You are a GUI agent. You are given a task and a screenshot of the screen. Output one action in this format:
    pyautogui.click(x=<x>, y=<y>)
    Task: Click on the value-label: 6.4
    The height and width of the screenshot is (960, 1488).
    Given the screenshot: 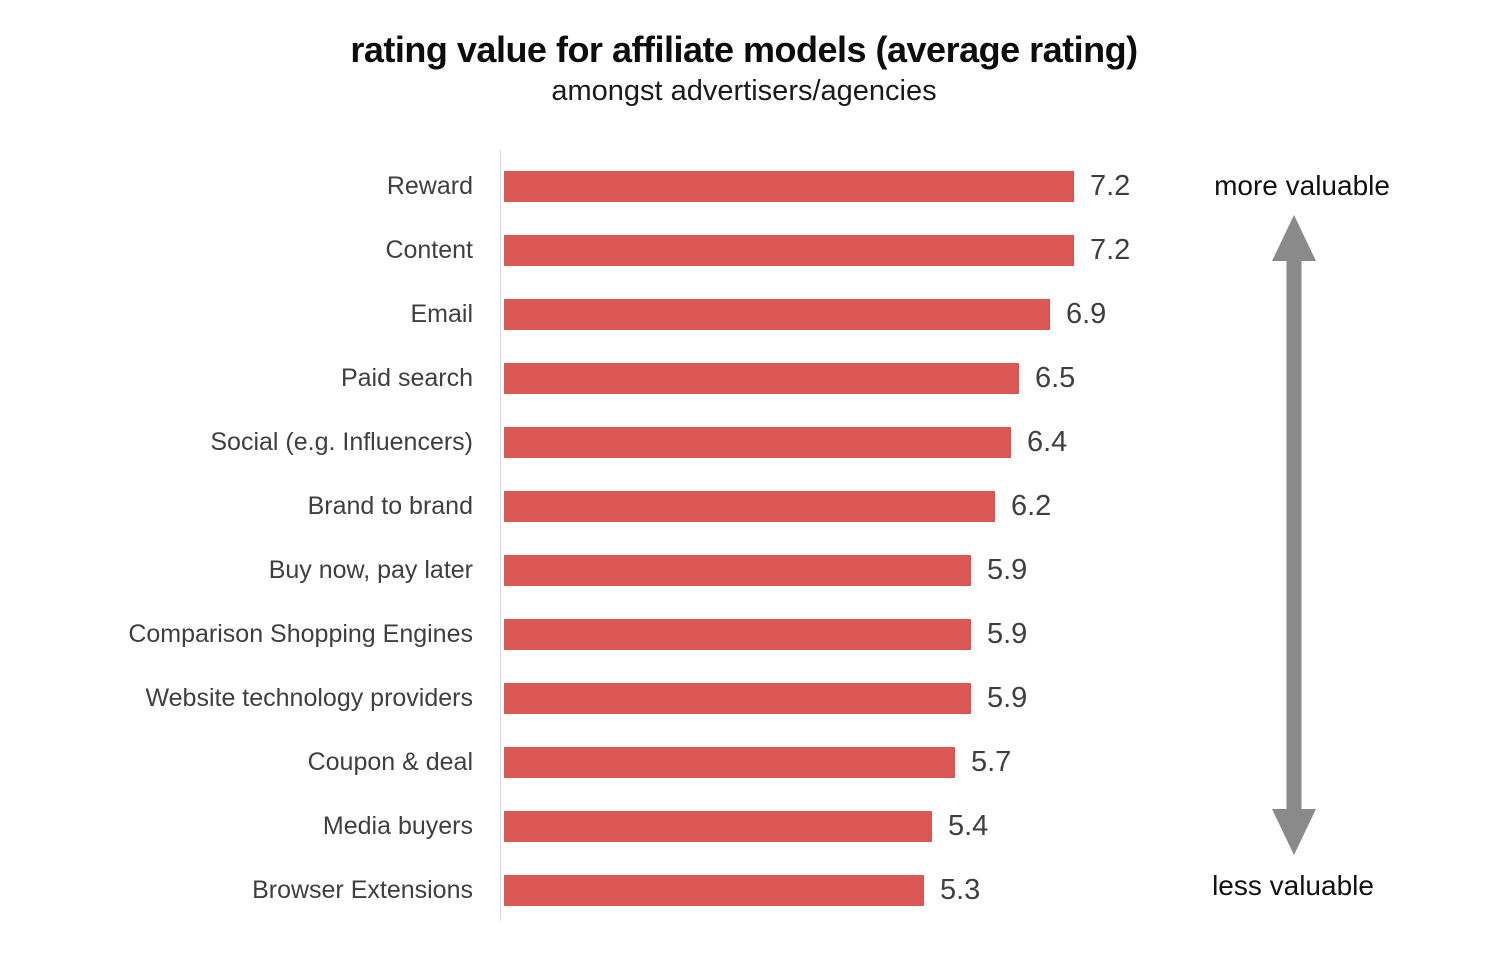 What is the action you would take?
    pyautogui.click(x=1047, y=441)
    